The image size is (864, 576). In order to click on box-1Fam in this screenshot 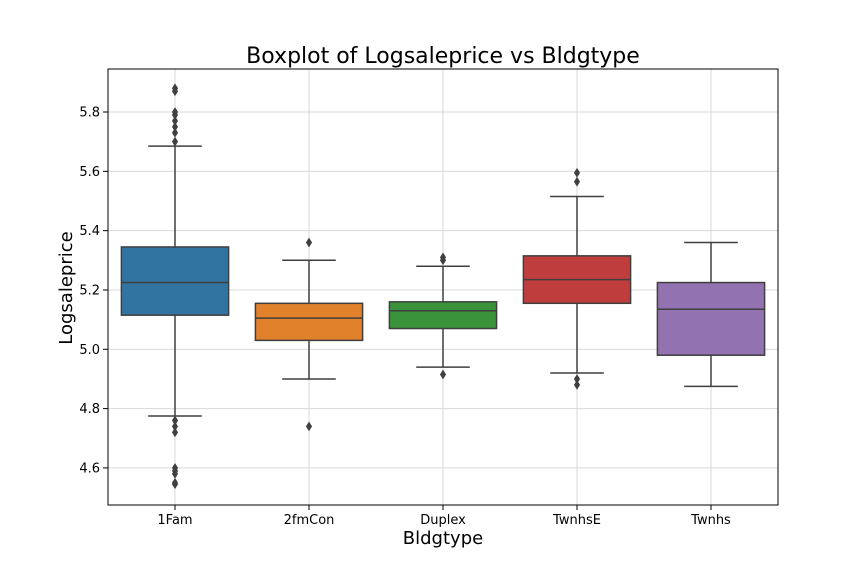, I will do `click(175, 286)`.